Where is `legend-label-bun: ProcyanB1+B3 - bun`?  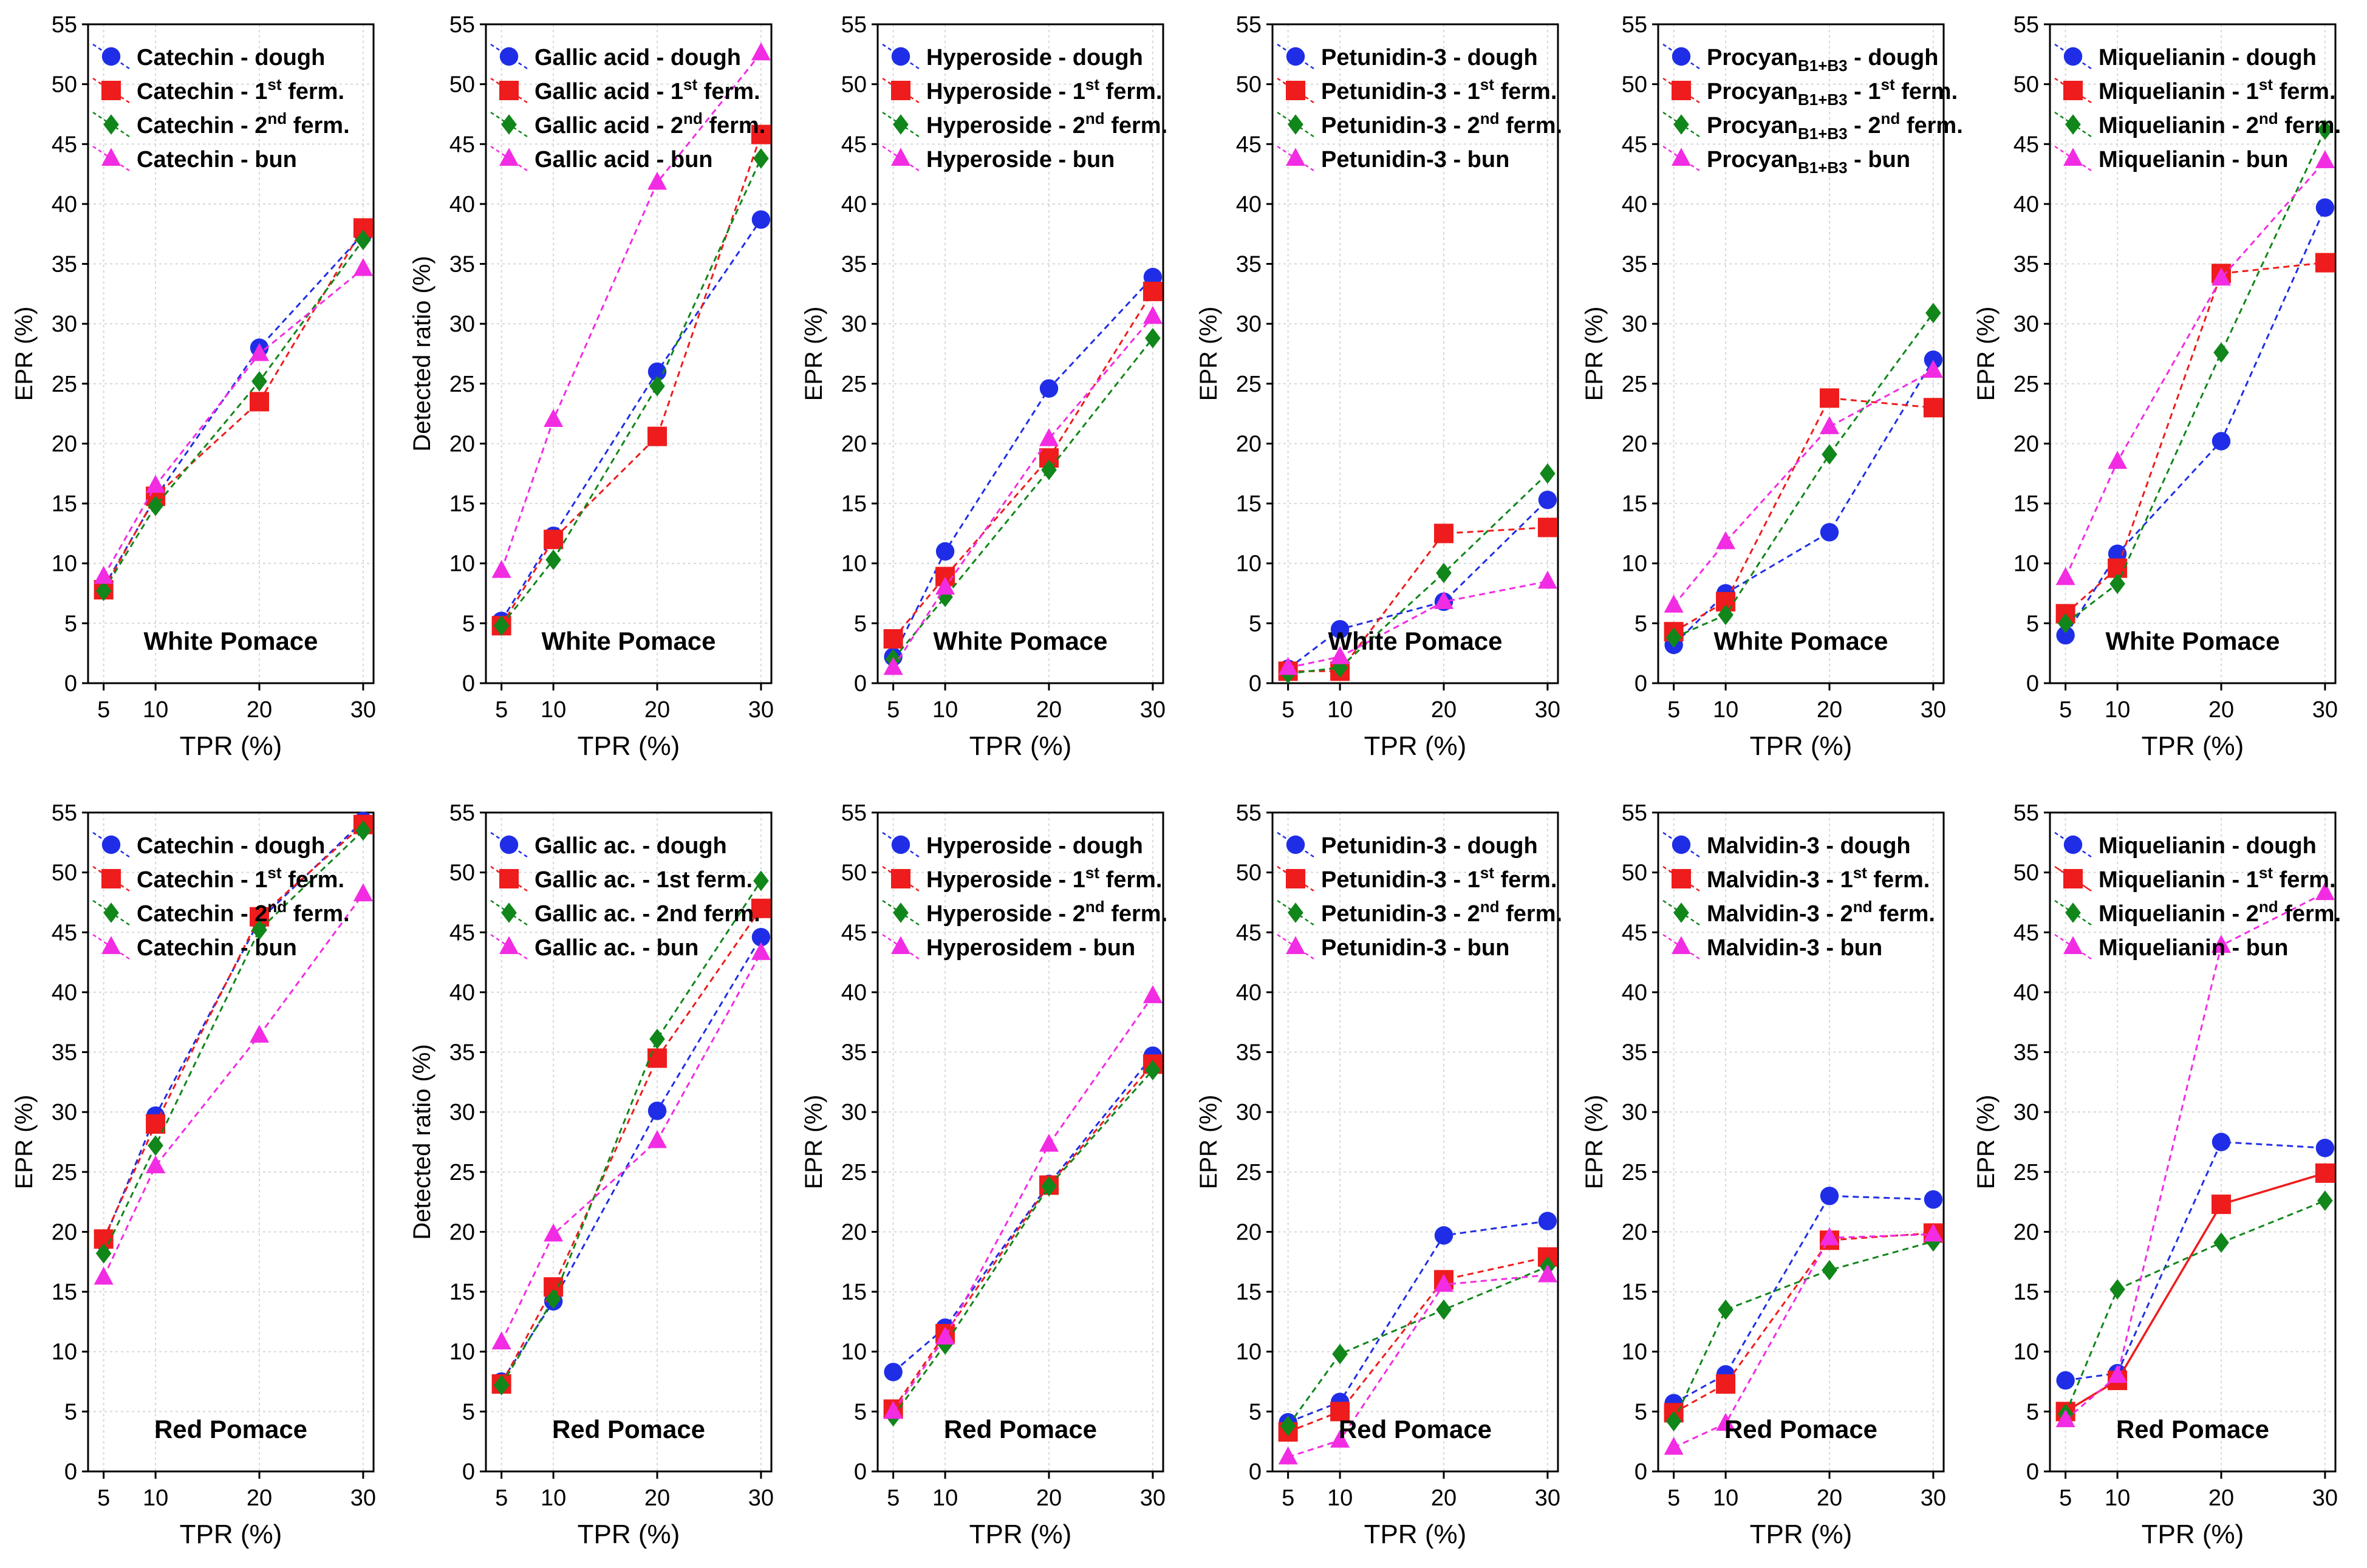
legend-label-bun: ProcyanB1+B3 - bun is located at coordinates (1808, 162).